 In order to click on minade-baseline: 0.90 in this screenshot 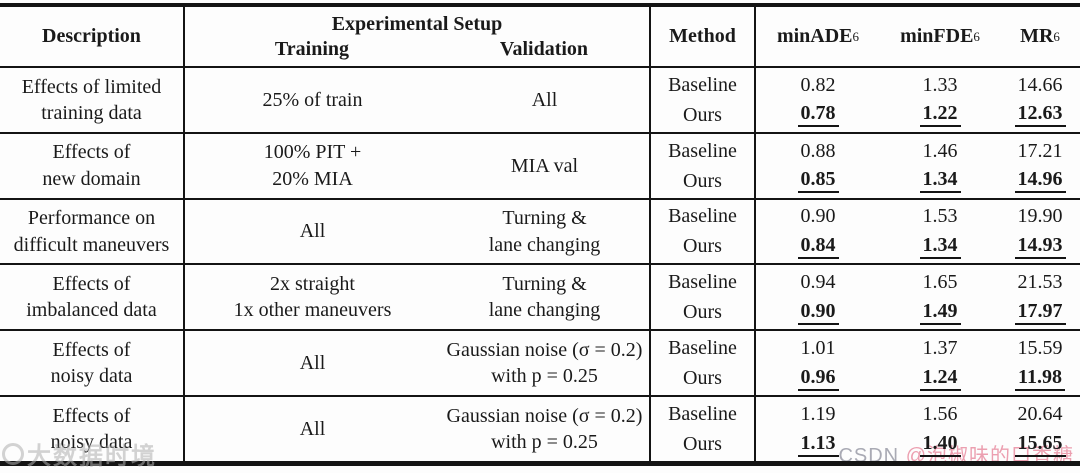, I will do `click(818, 216)`.